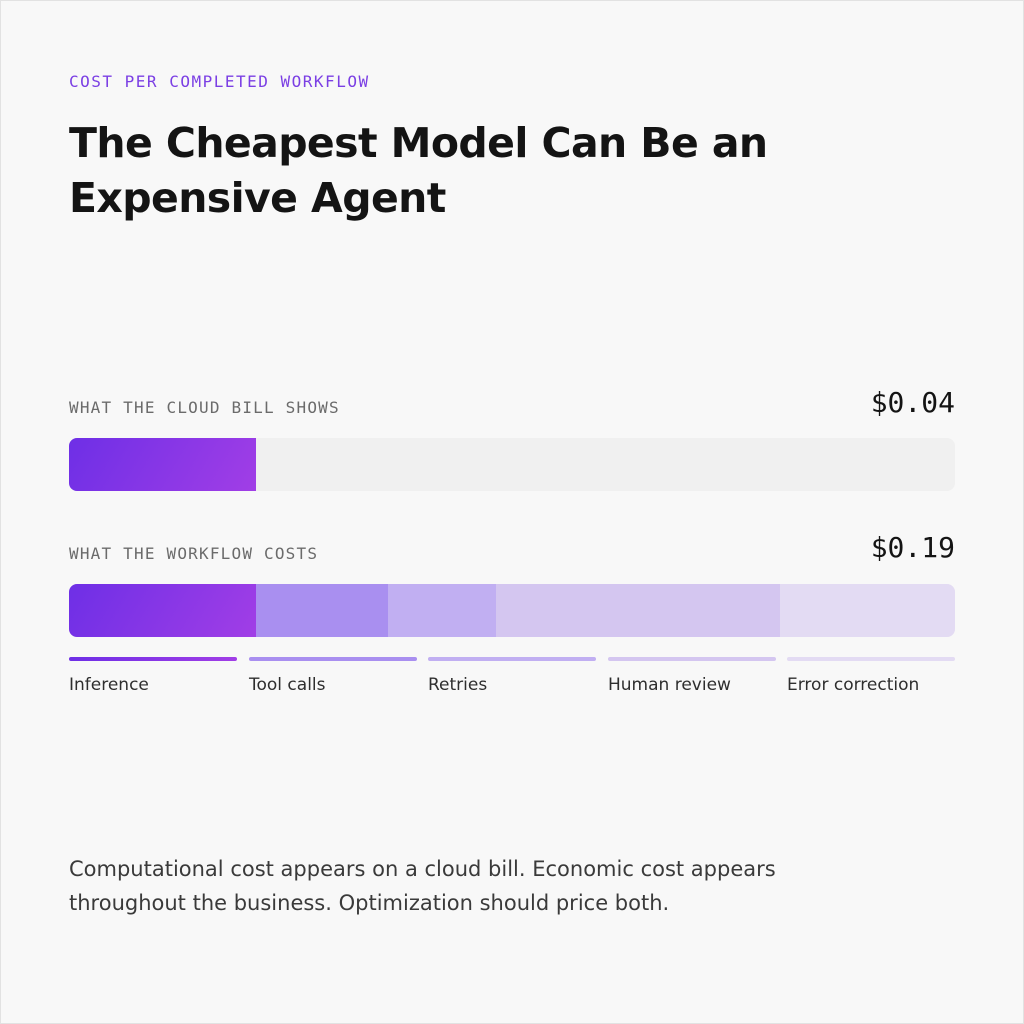 The image size is (1024, 1024). I want to click on legend-label: Retries, so click(458, 685).